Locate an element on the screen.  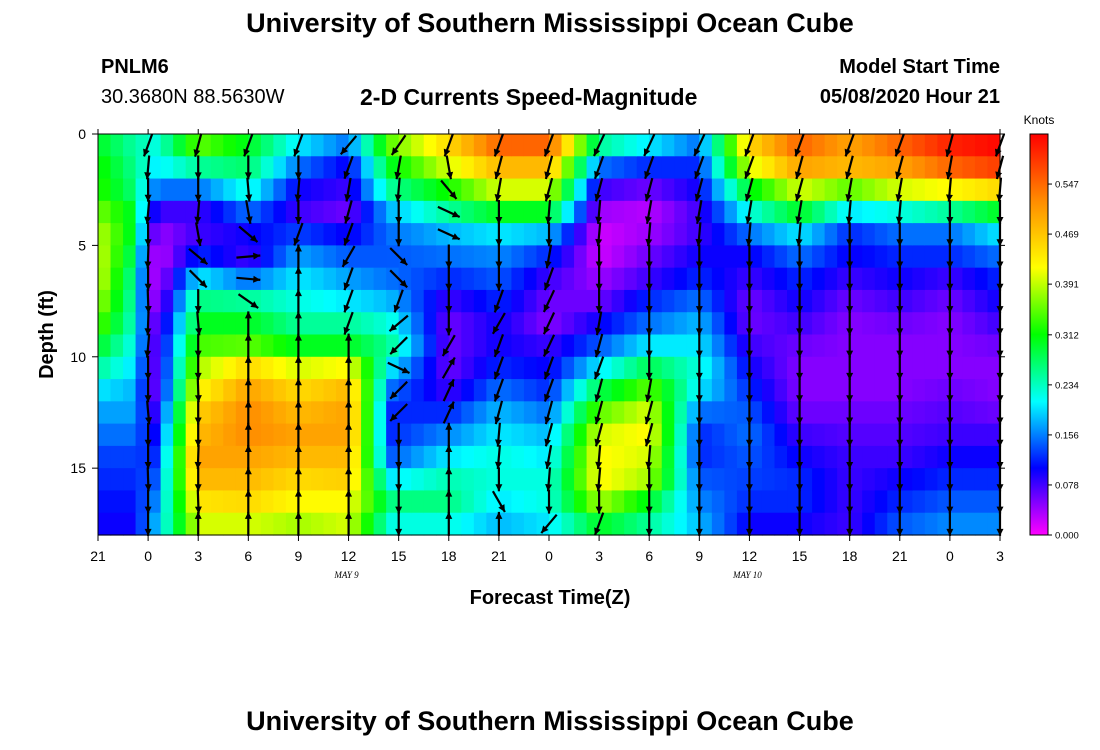
colorbar-scale is located at coordinates (1039, 334).